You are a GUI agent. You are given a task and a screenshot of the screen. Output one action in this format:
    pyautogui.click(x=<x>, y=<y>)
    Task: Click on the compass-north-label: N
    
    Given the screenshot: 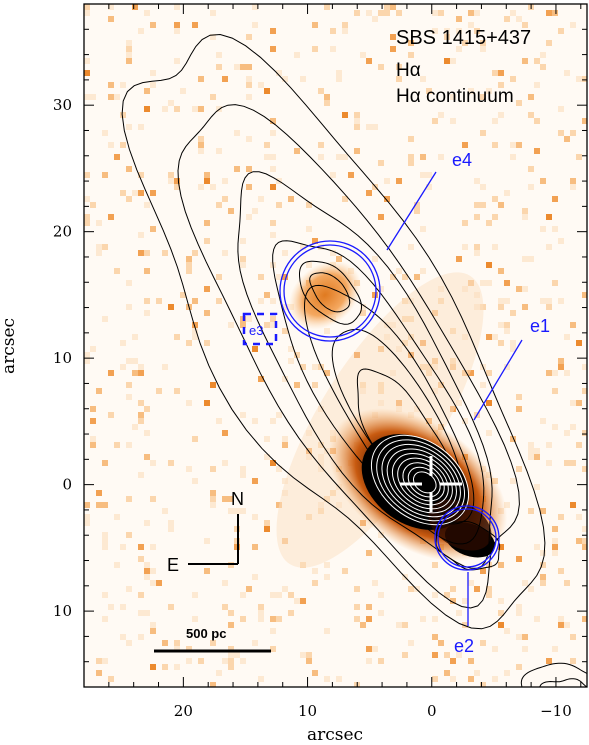 What is the action you would take?
    pyautogui.click(x=237, y=499)
    